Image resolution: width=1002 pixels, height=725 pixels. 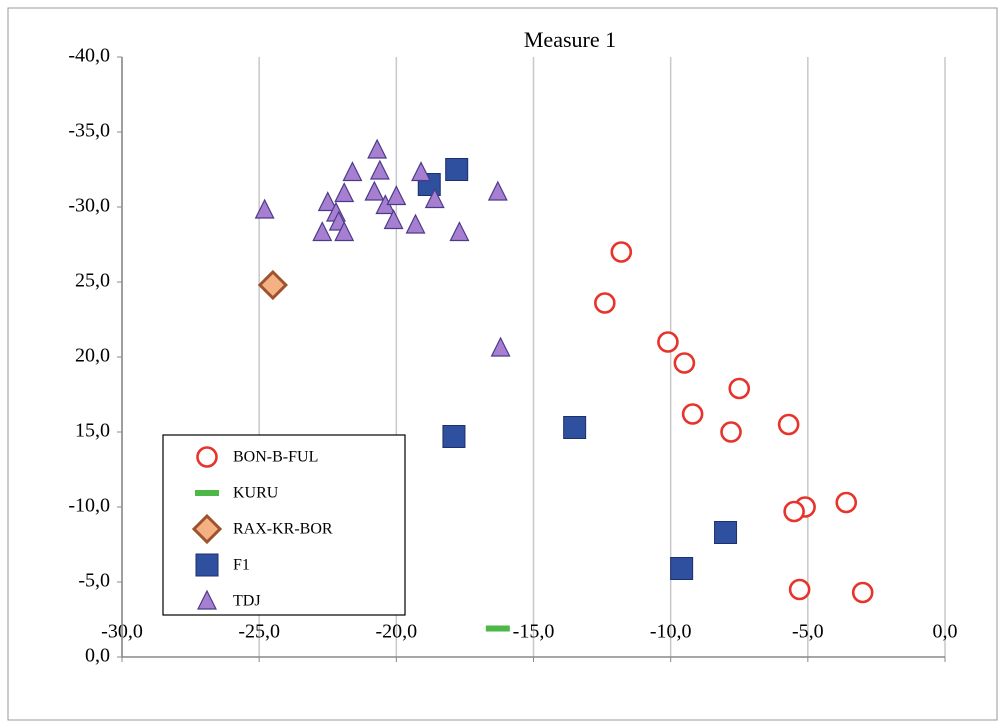 I want to click on y-tick-label: 20,0, so click(x=92, y=356).